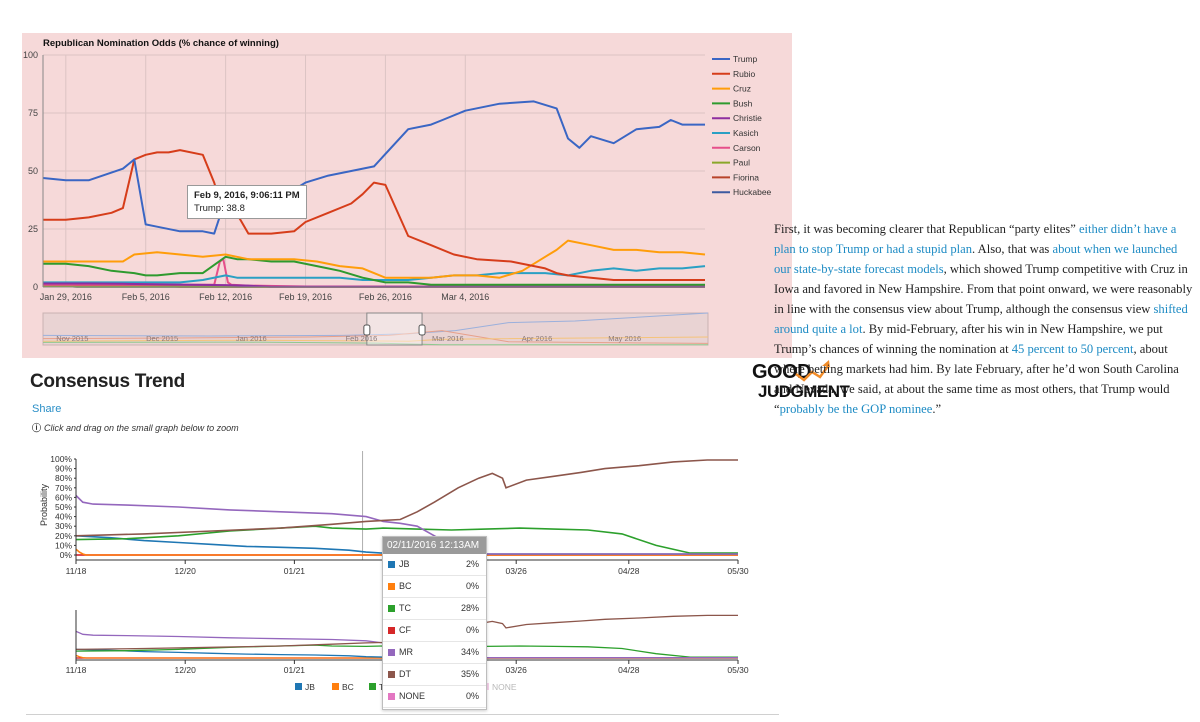 The image size is (1200, 722). Describe the element at coordinates (374, 274) in the screenshot. I see `series-line-kasich` at that location.